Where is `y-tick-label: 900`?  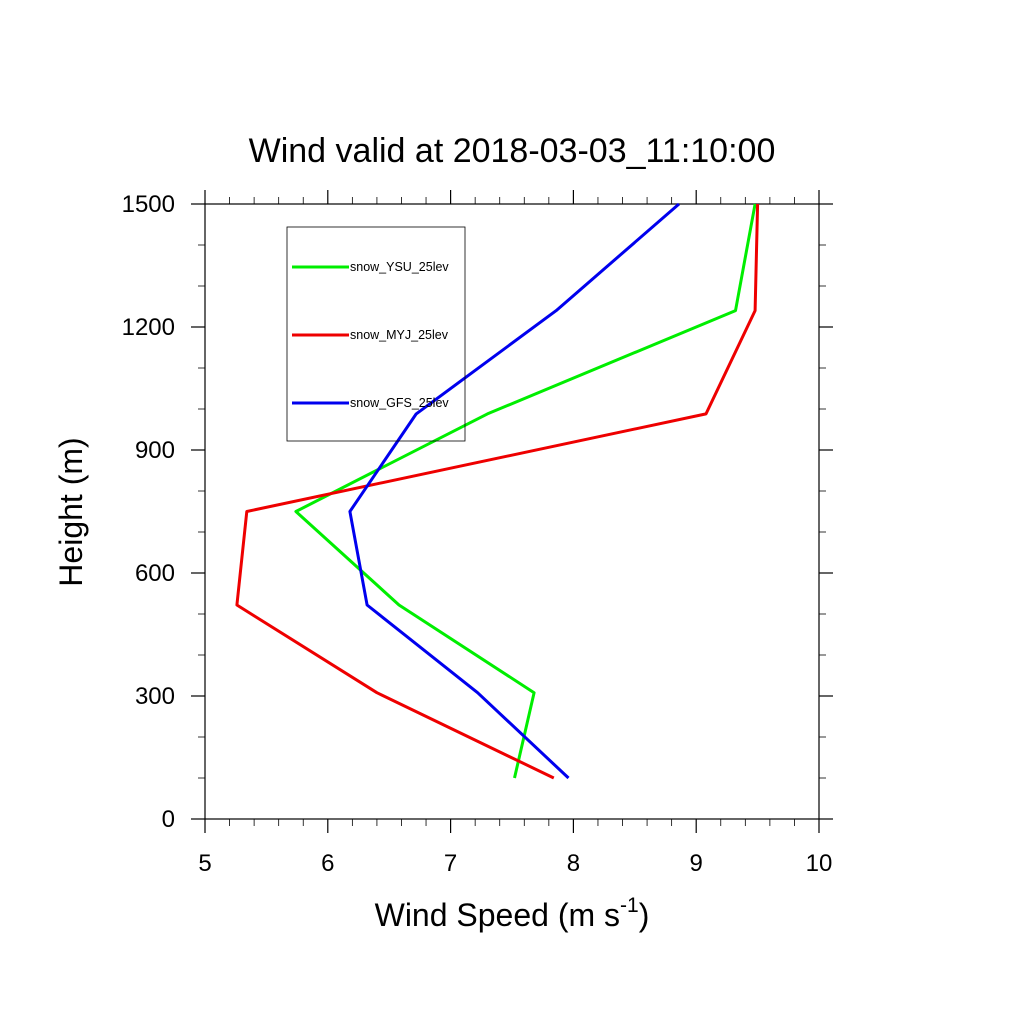 y-tick-label: 900 is located at coordinates (155, 450).